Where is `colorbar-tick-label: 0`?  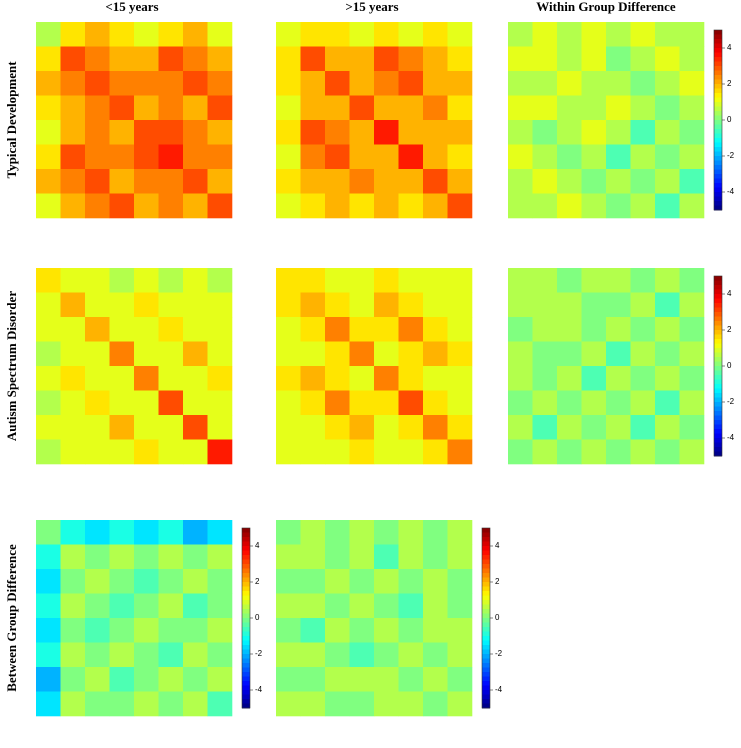
colorbar-tick-label: 0 is located at coordinates (257, 617).